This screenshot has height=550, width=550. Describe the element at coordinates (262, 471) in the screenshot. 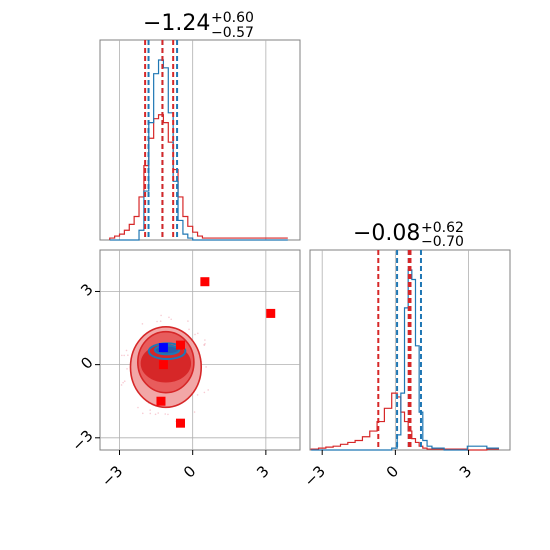

I see `scatter-xtick-label-2: 3` at that location.